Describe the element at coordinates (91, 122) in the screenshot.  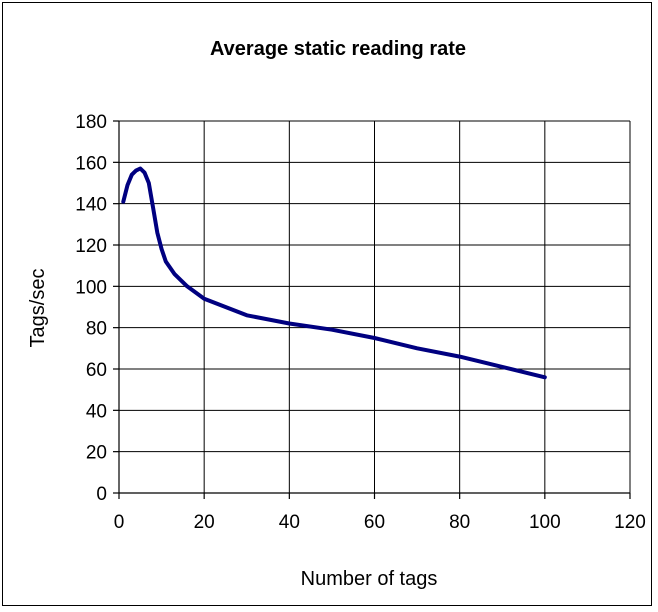
I see `y-tick-label: 180` at that location.